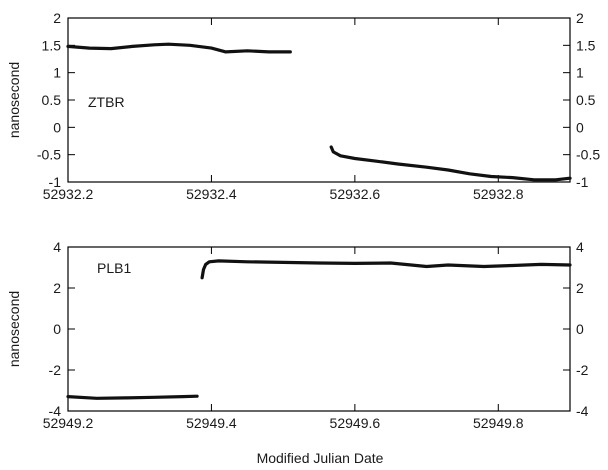  What do you see at coordinates (49, 155) in the screenshot?
I see `y-tick-label: -0.5` at bounding box center [49, 155].